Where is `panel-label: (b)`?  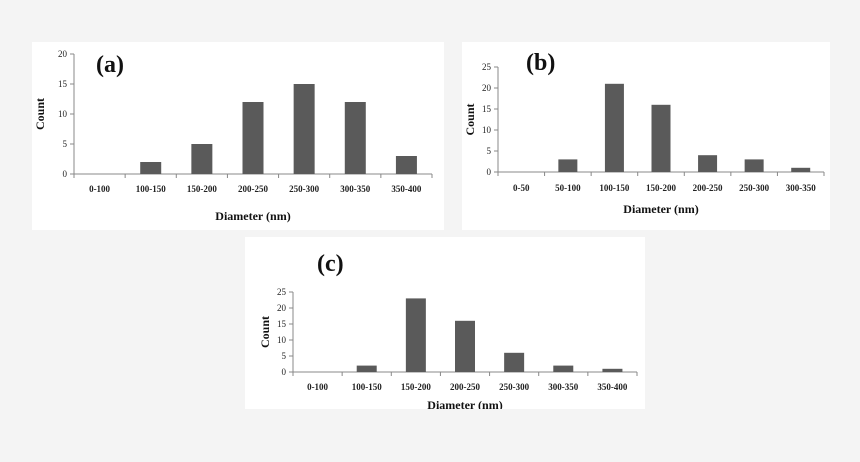
panel-label: (b) is located at coordinates (540, 63).